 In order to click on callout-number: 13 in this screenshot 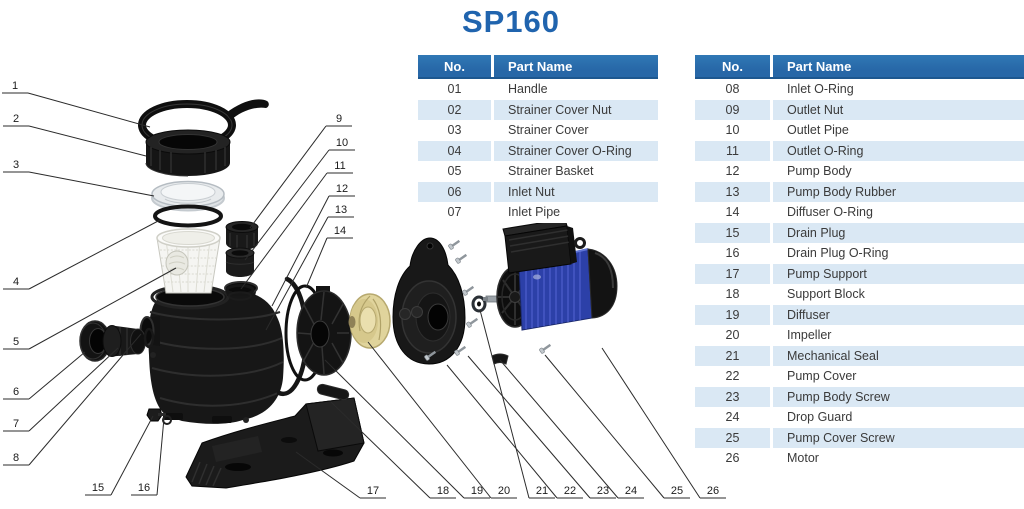, I will do `click(341, 210)`.